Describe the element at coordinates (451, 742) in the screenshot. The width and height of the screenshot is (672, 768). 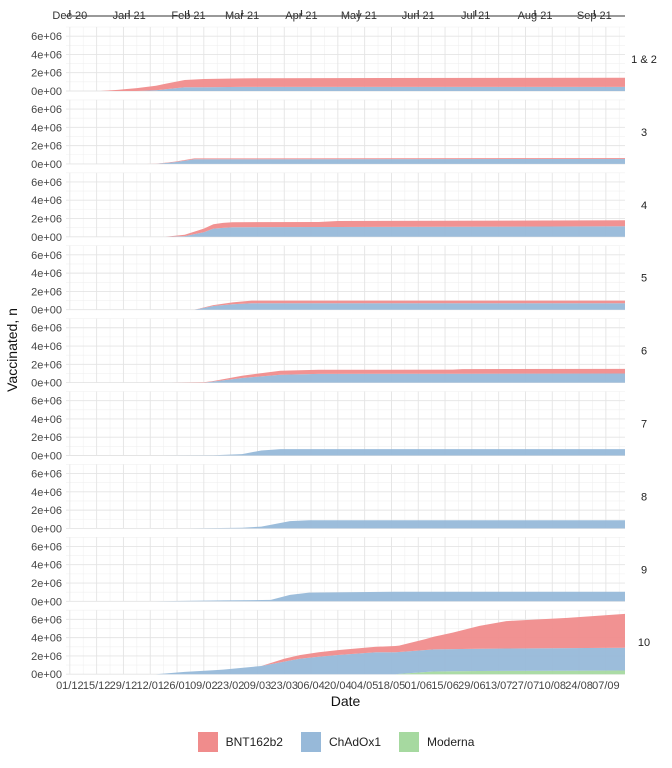
I see `legend-label-moderna: Moderna` at that location.